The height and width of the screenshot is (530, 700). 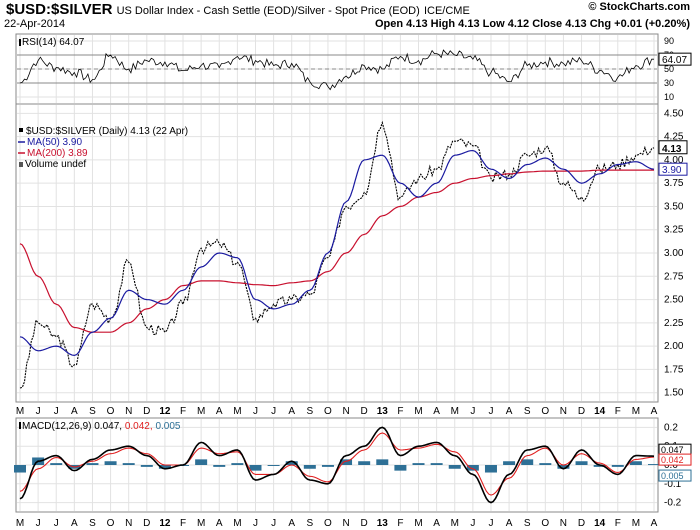 What do you see at coordinates (674, 113) in the screenshot?
I see `price-y-tick-label: 4.50` at bounding box center [674, 113].